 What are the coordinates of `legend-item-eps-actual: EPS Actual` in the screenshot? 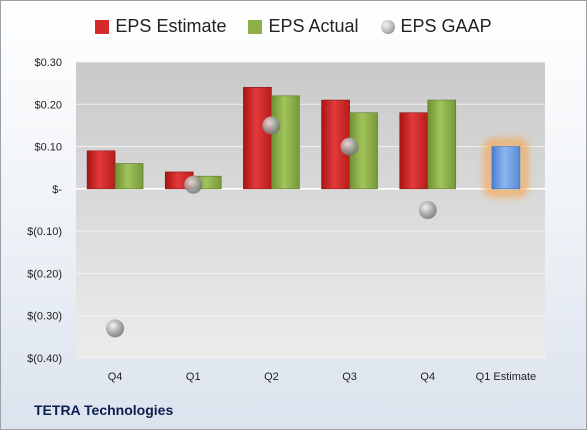 It's located at (303, 26).